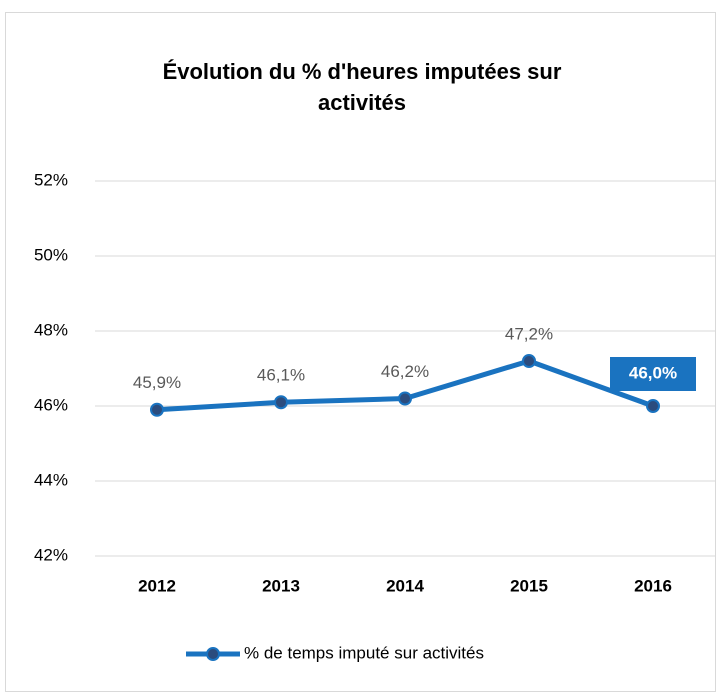 Image resolution: width=723 pixels, height=692 pixels. I want to click on data-label: 46,1%, so click(281, 375).